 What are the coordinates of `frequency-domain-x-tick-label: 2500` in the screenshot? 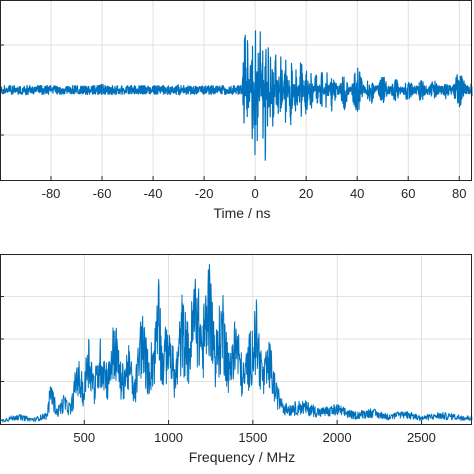 It's located at (421, 437).